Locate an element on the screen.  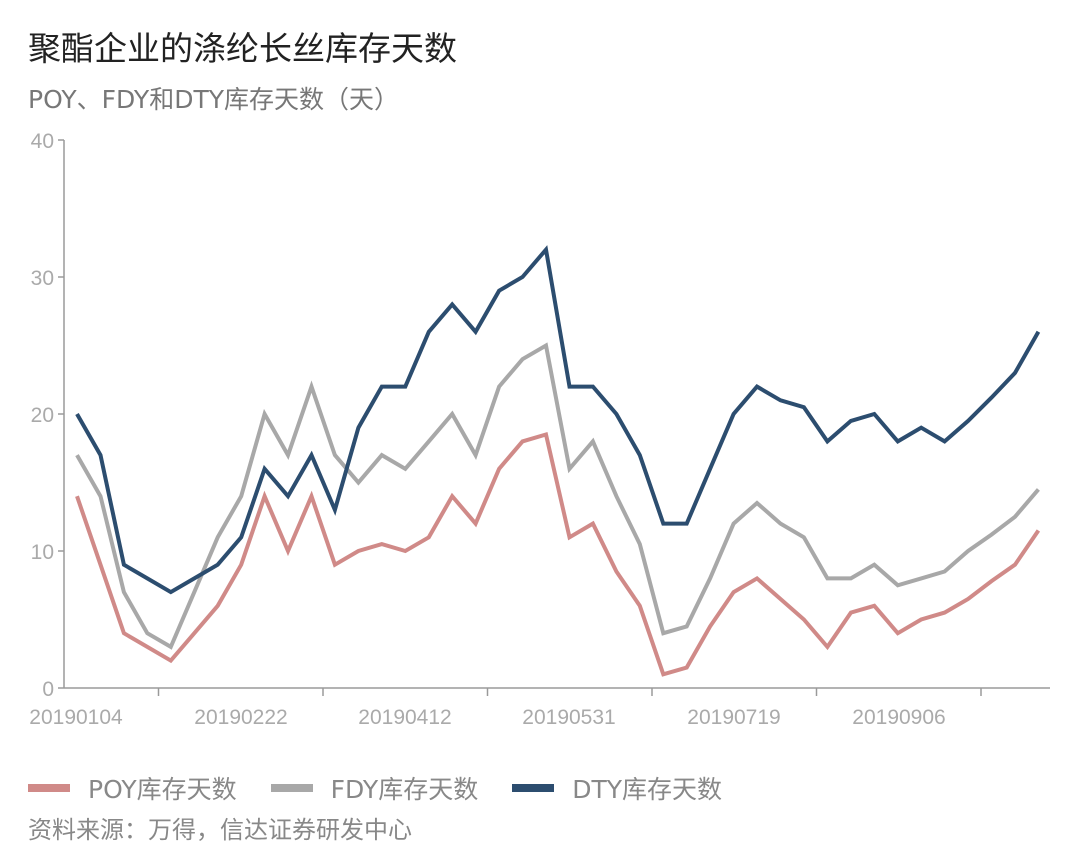
y-tick-label: 0 is located at coordinates (48, 689).